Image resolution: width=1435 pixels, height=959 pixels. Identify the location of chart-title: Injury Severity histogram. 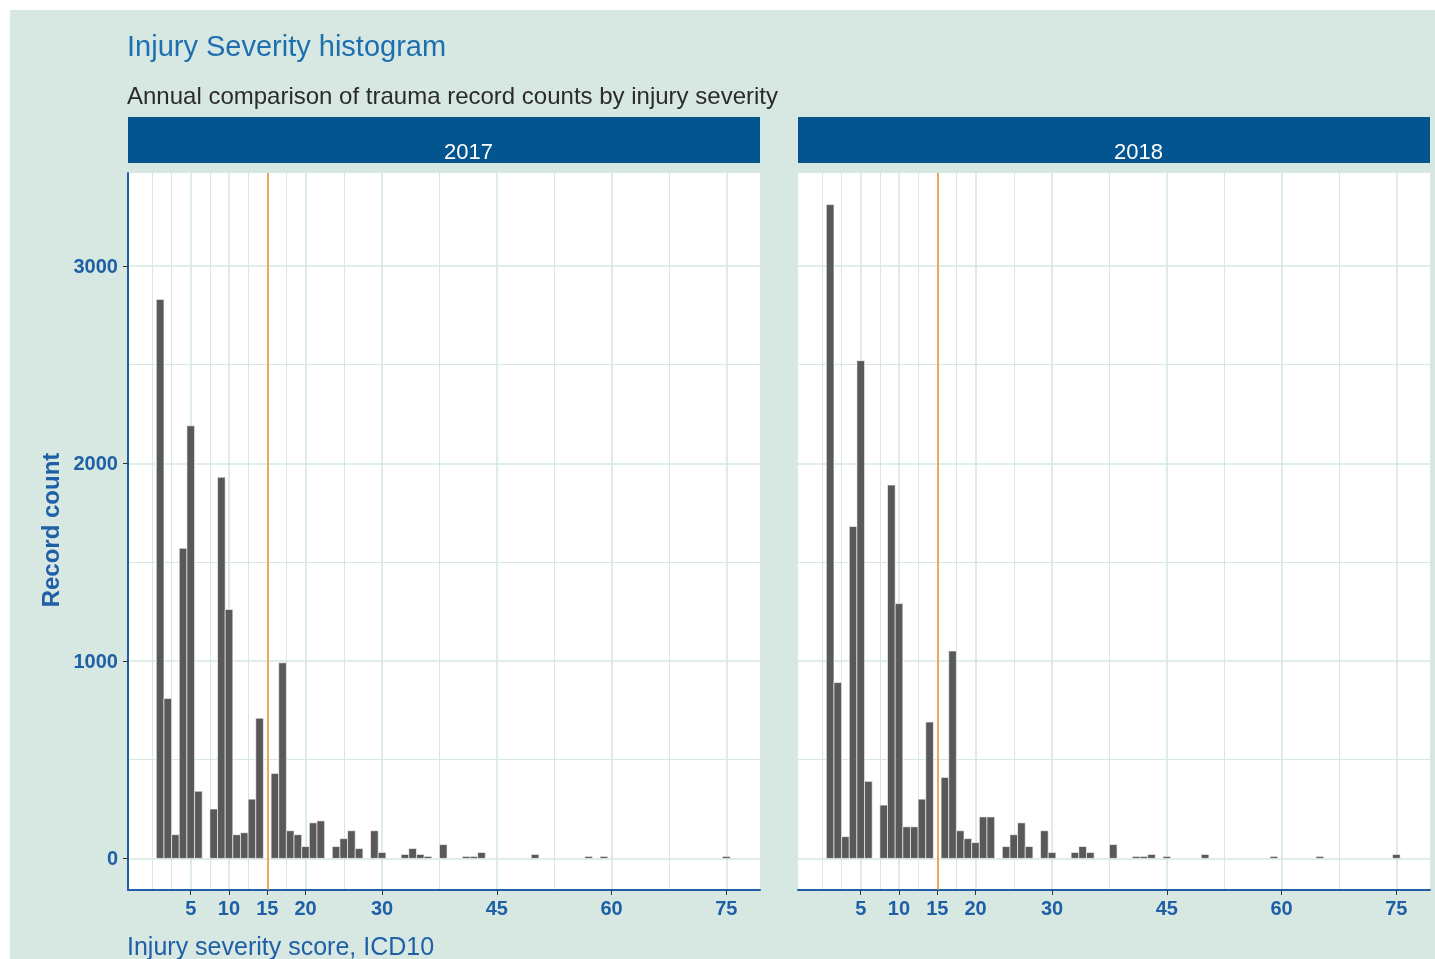
(287, 46).